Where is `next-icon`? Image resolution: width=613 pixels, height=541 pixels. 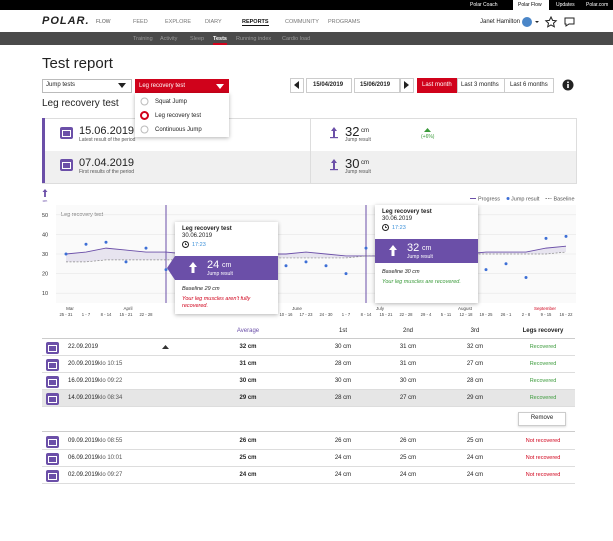 next-icon is located at coordinates (406, 85).